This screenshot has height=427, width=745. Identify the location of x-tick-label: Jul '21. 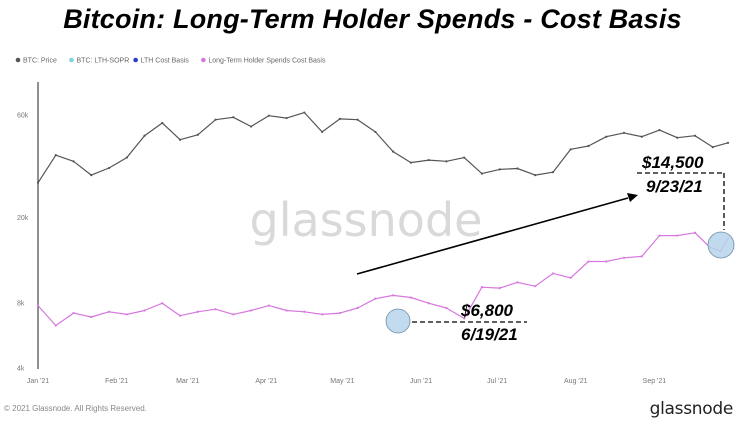
(497, 381).